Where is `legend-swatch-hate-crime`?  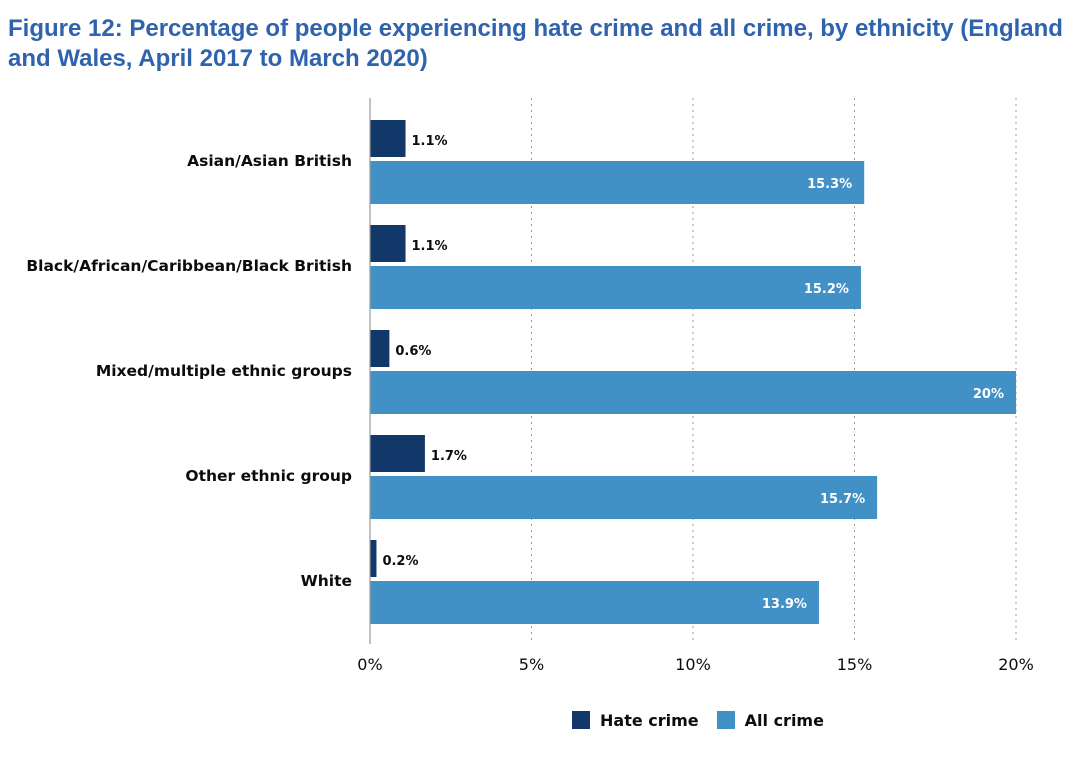 legend-swatch-hate-crime is located at coordinates (581, 720).